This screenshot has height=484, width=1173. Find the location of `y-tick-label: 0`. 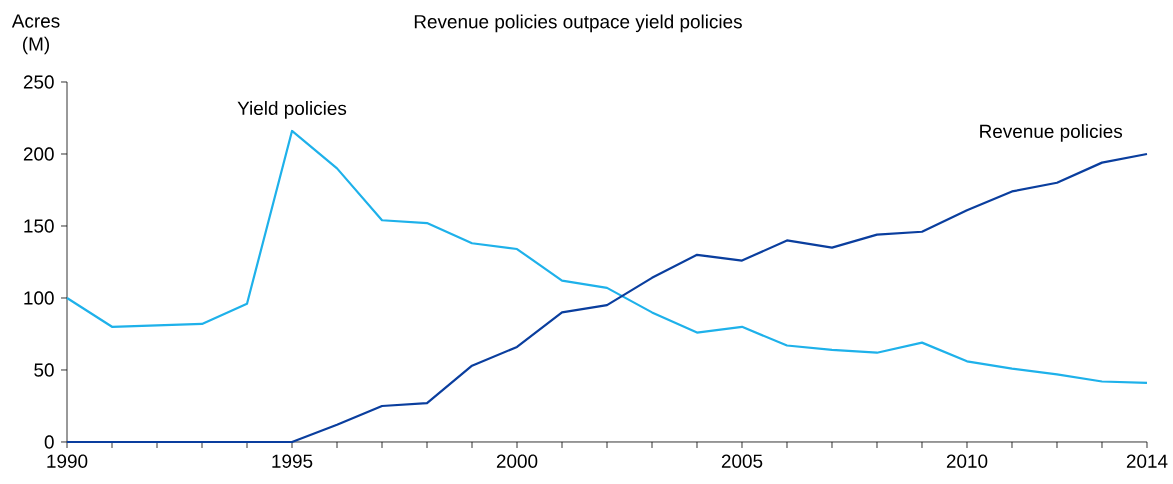

y-tick-label: 0 is located at coordinates (49, 442).